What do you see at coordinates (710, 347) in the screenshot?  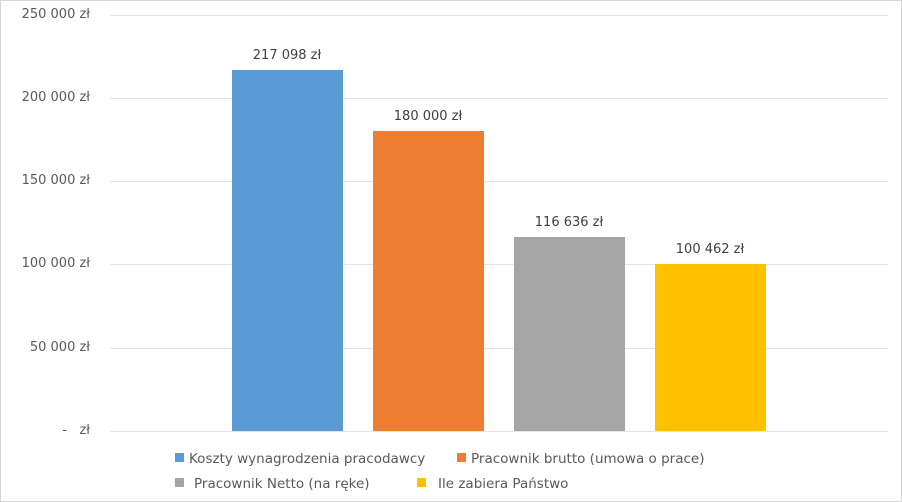 I see `bar-state-take` at bounding box center [710, 347].